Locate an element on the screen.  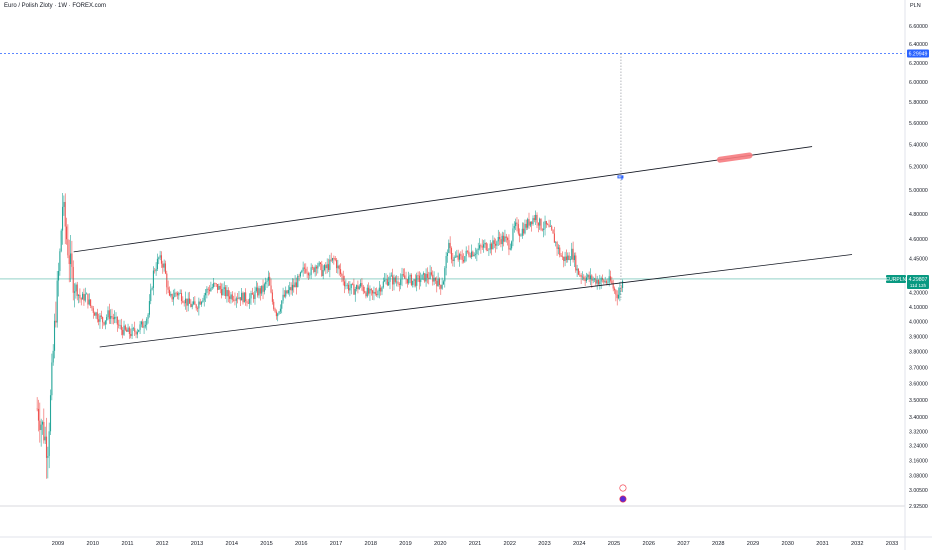
y-tick-label: 3.32000 is located at coordinates (918, 432).